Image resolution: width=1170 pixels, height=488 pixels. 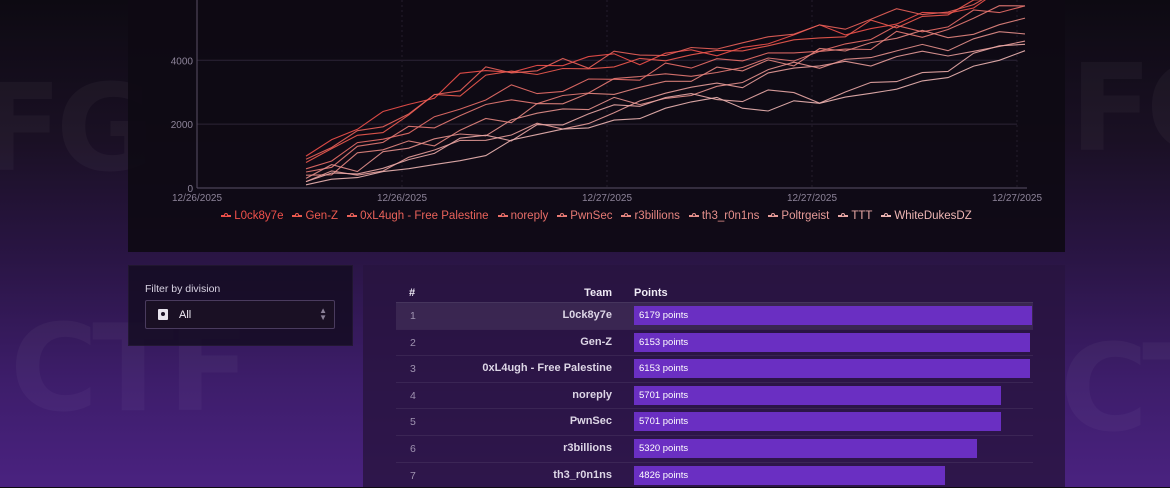 What do you see at coordinates (651, 293) in the screenshot?
I see `header-points: Points` at bounding box center [651, 293].